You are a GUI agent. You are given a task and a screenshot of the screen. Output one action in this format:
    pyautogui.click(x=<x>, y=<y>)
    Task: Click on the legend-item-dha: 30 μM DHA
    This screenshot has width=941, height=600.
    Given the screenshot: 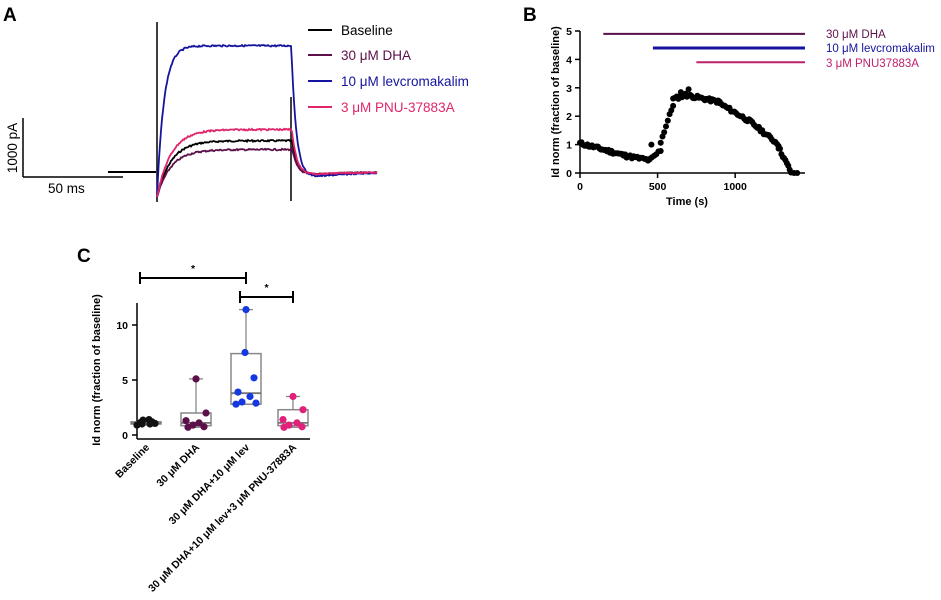 What is the action you would take?
    pyautogui.click(x=359, y=55)
    